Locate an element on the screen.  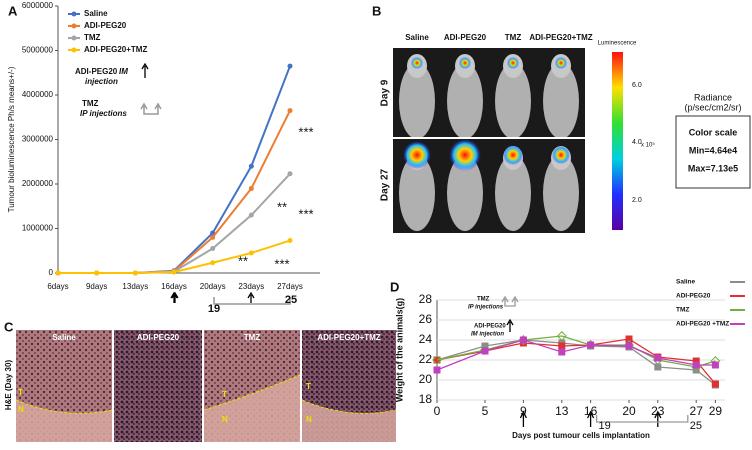
scale-box is located at coordinates (713, 152).